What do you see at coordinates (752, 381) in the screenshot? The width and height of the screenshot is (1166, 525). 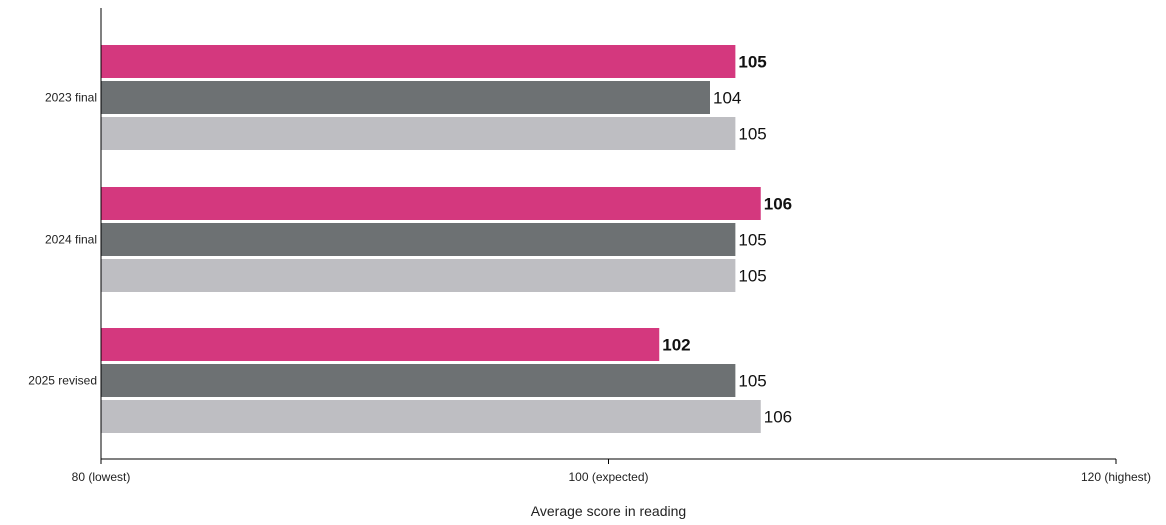 I see `value-label-2-1: 105` at bounding box center [752, 381].